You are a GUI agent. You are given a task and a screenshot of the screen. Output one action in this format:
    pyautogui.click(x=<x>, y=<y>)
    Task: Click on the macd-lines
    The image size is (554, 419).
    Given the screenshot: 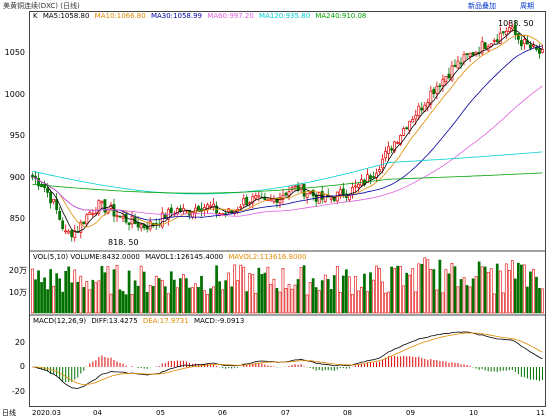 What is the action you would take?
    pyautogui.click(x=287, y=360)
    